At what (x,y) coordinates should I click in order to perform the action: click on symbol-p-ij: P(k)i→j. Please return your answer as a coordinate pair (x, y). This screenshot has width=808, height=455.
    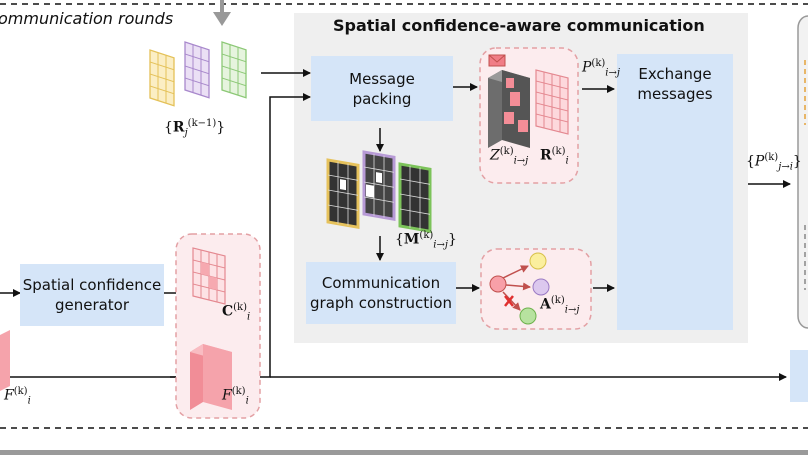
    Looking at the image, I should click on (601, 68).